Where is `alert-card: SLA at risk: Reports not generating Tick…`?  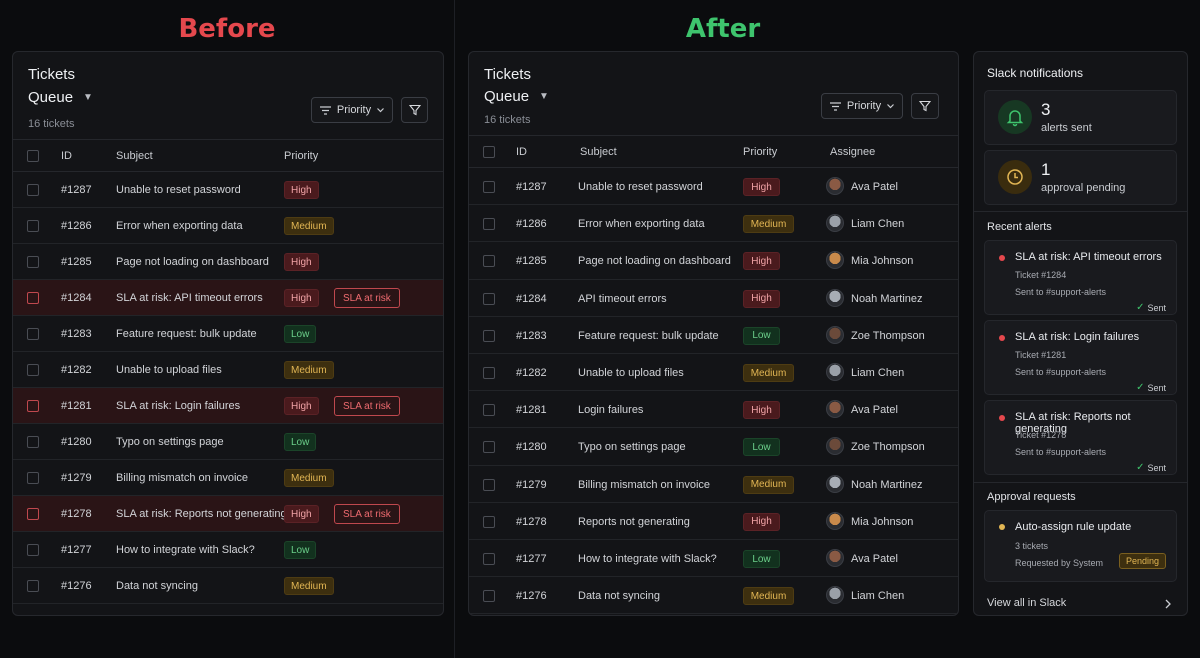
alert-card: SLA at risk: Reports not generating Tick… is located at coordinates (1080, 437).